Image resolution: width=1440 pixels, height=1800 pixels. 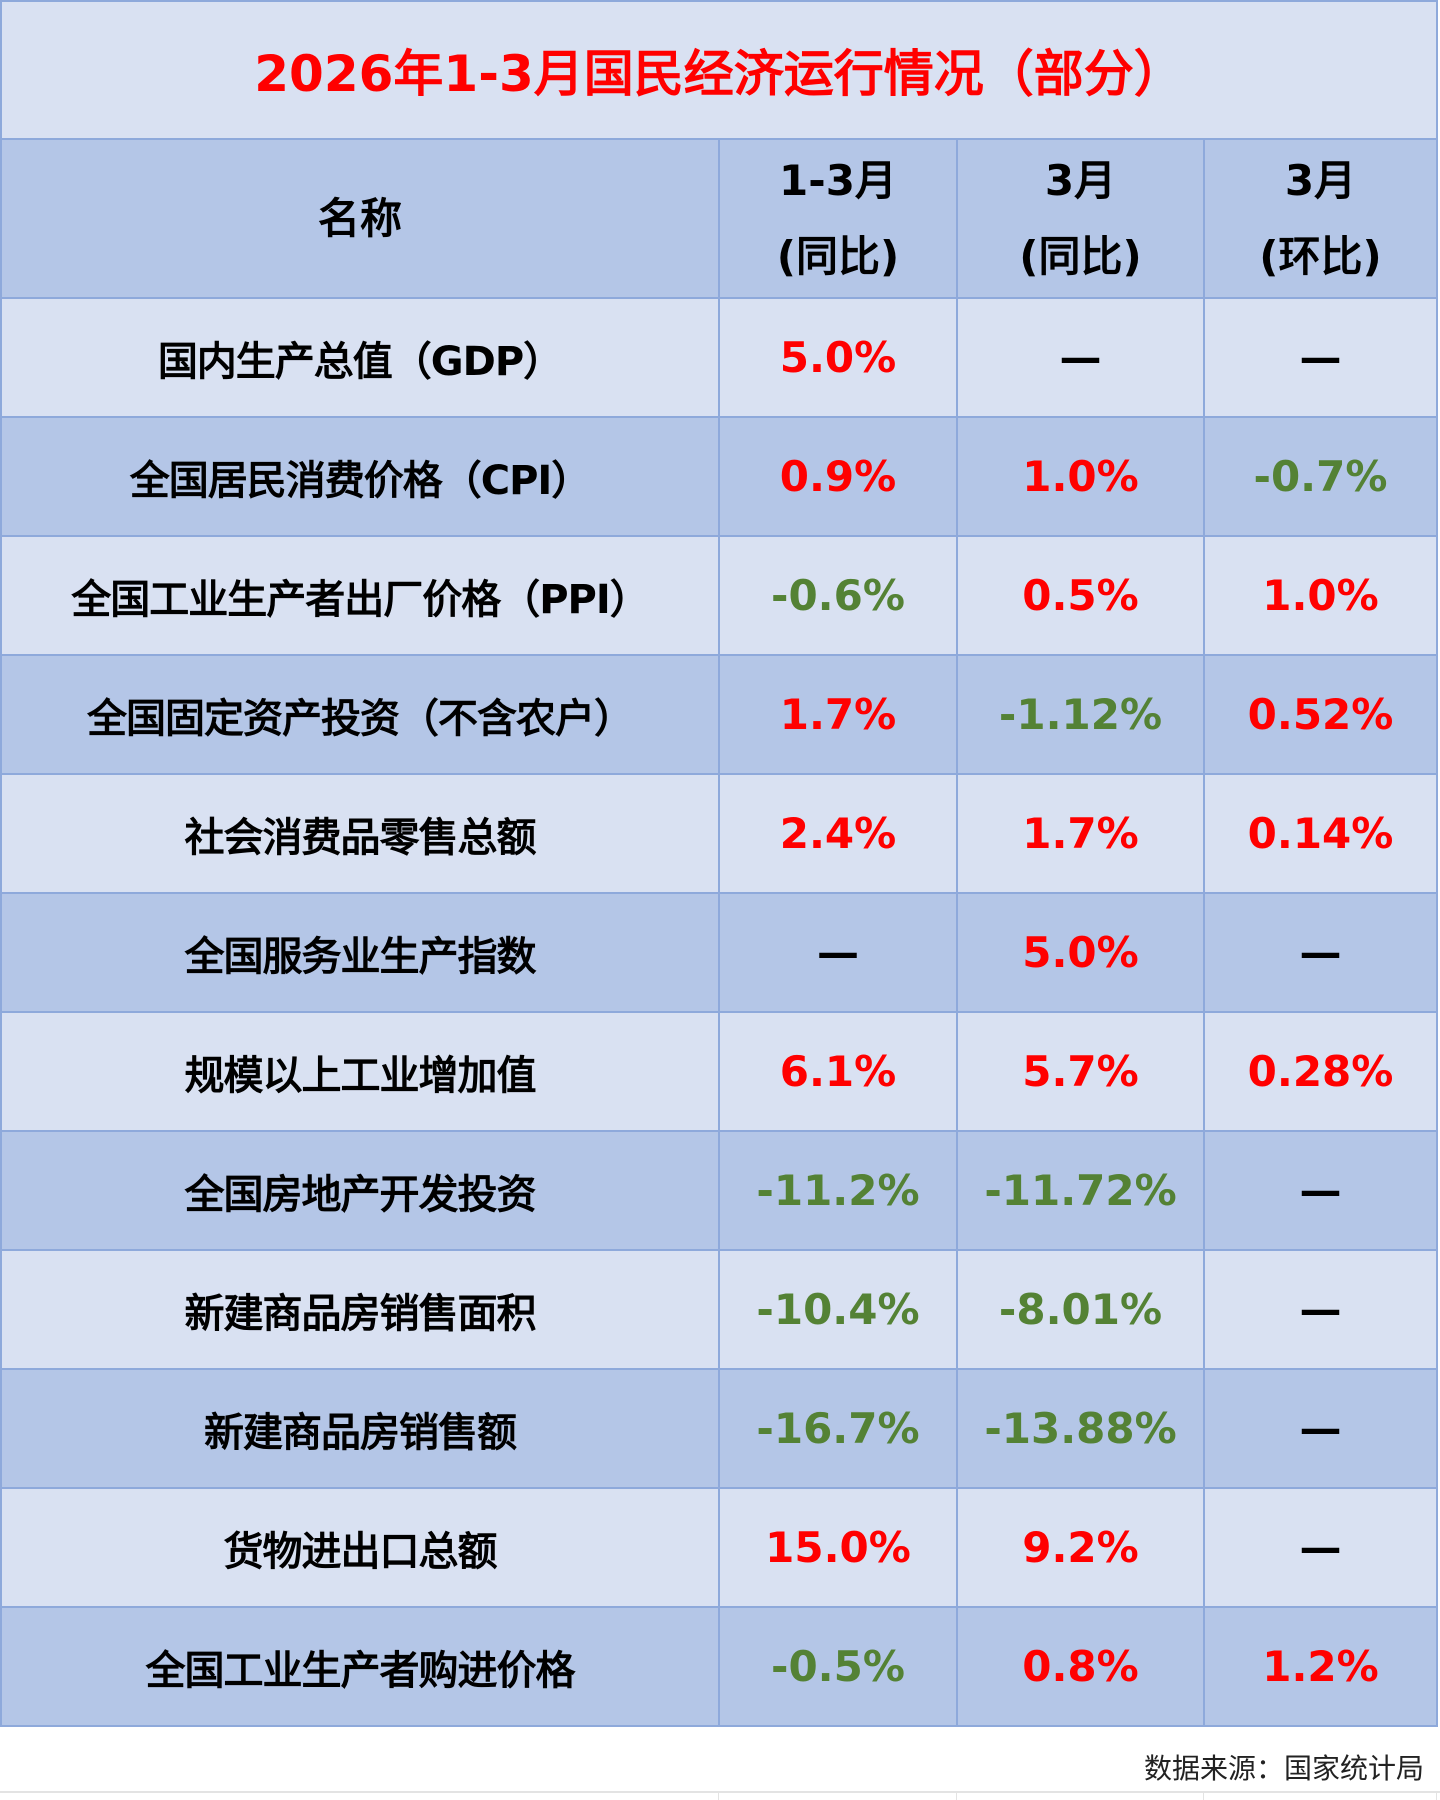 What do you see at coordinates (838, 1666) in the screenshot?
I see `value-jan-mar-yoy: -0.5%` at bounding box center [838, 1666].